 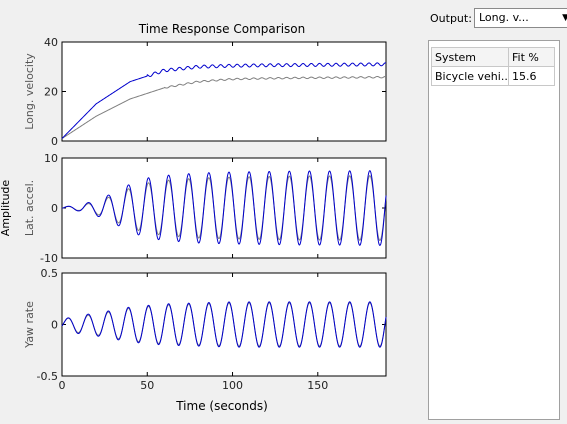 I want to click on table-row: Bicycle vehi... 15.6, so click(x=493, y=76).